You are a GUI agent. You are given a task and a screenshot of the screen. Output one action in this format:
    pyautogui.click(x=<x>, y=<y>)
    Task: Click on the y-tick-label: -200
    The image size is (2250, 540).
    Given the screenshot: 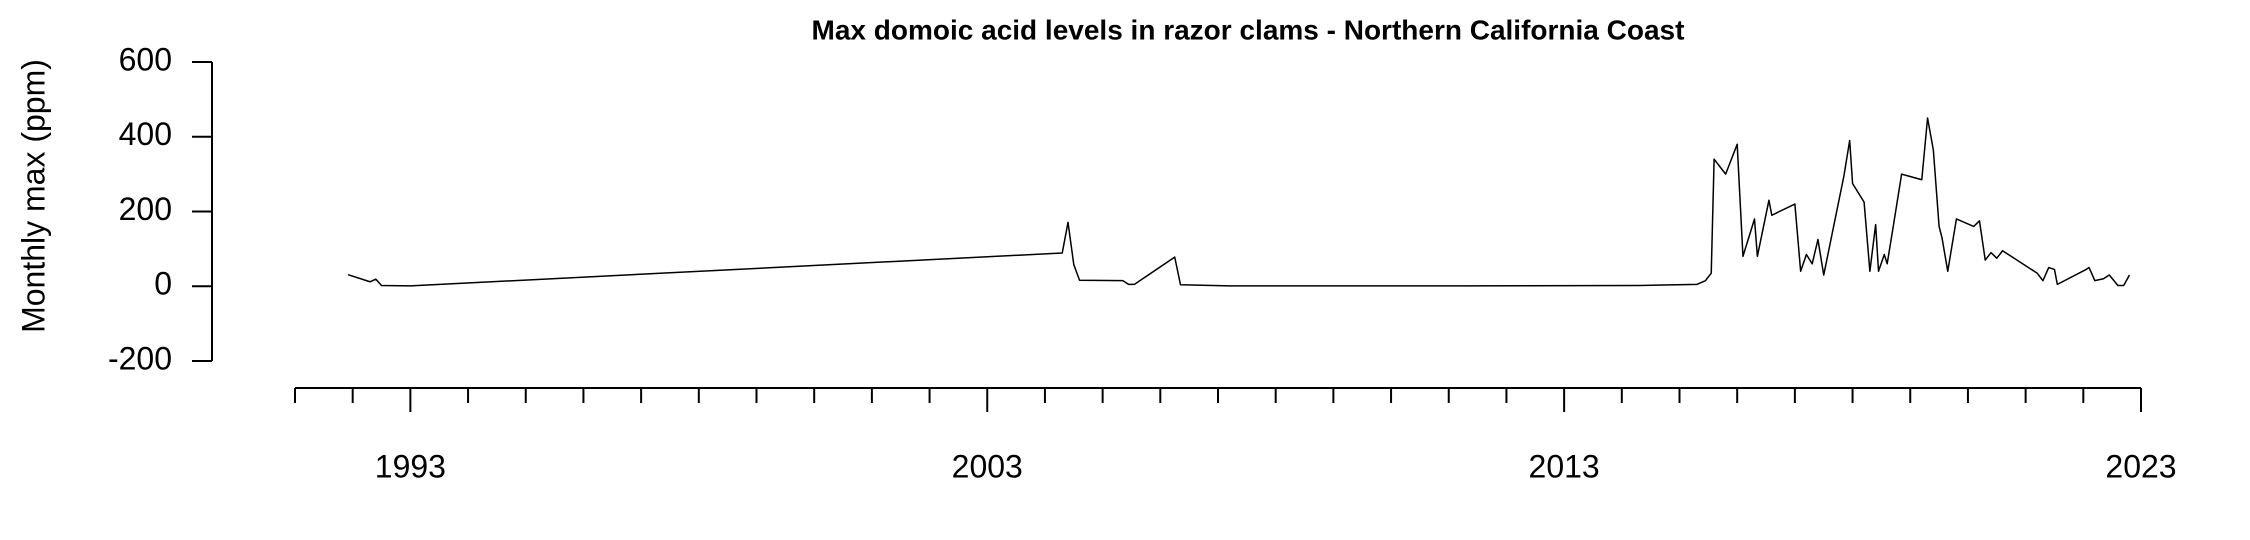 What is the action you would take?
    pyautogui.click(x=140, y=358)
    